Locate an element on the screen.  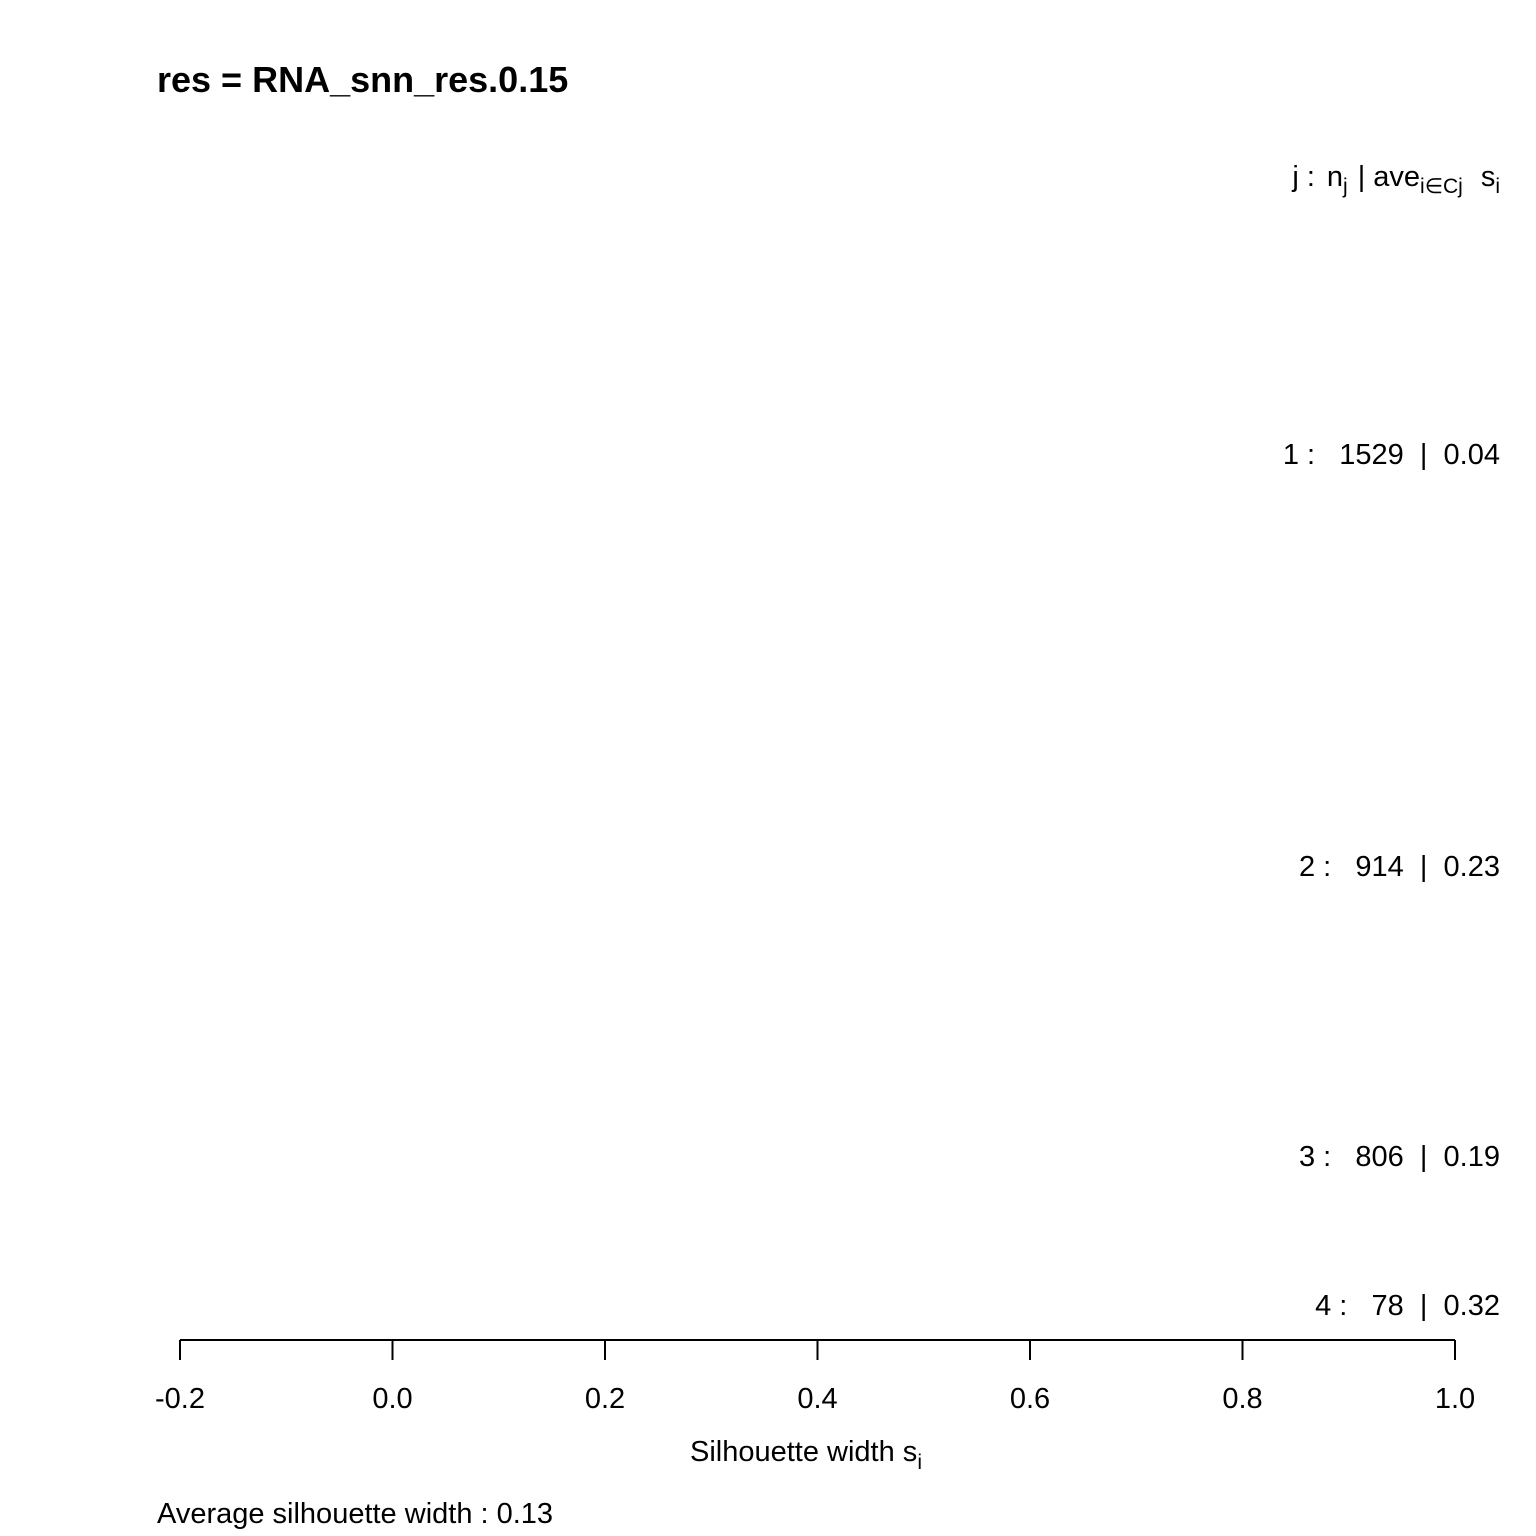
chart-title: res = RNA_snn_res.0.15 is located at coordinates (362, 79).